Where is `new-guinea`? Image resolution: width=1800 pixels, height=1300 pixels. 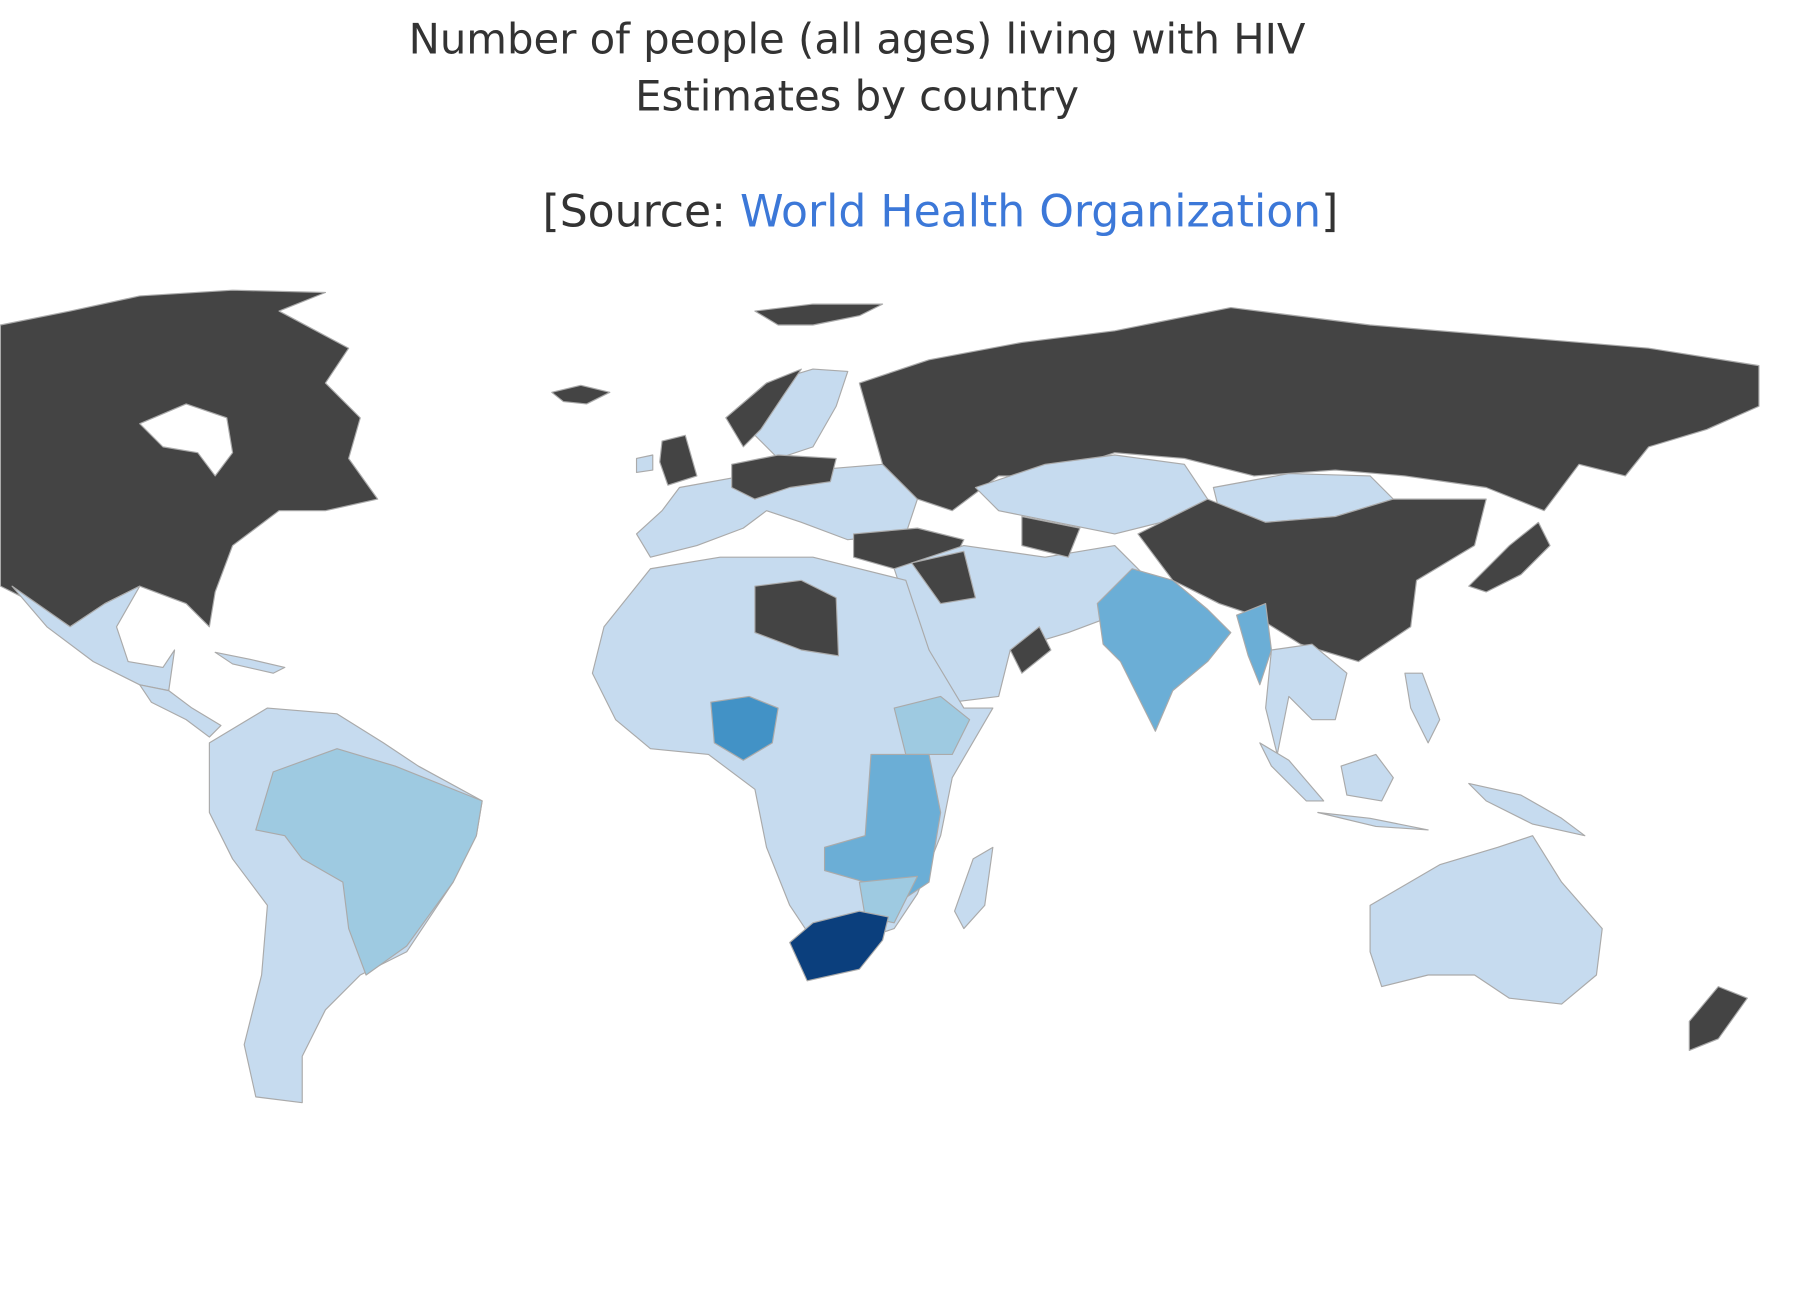
new-guinea is located at coordinates (1527, 809).